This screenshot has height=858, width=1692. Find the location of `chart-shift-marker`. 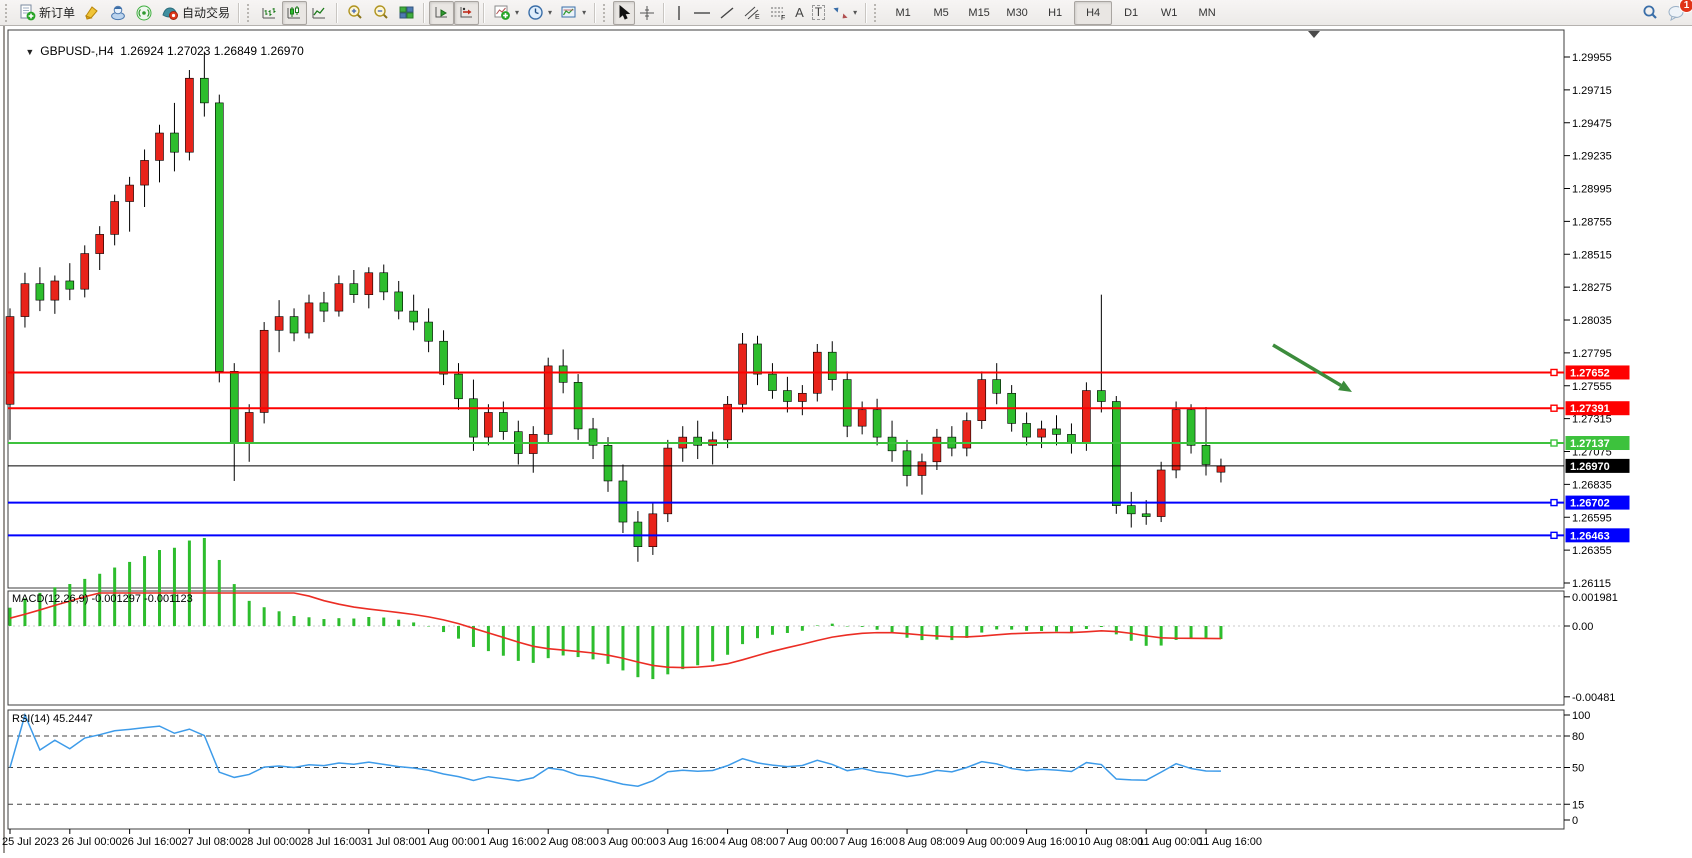

chart-shift-marker is located at coordinates (1314, 34).